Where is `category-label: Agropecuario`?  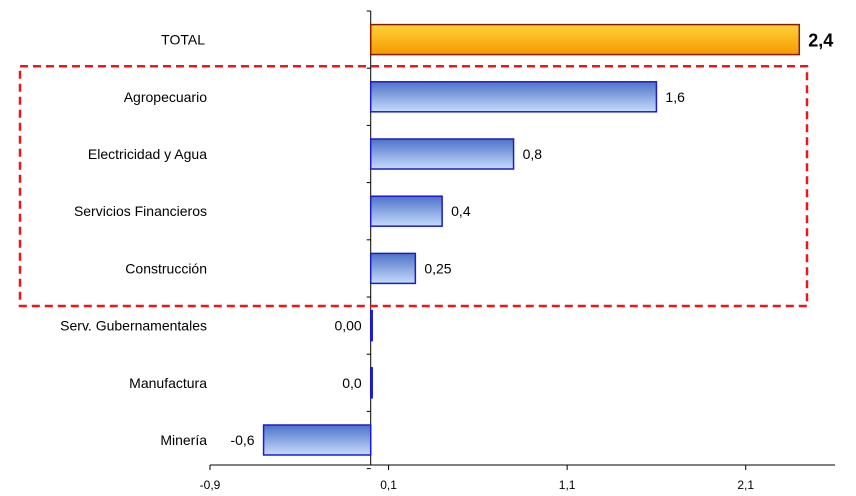
category-label: Agropecuario is located at coordinates (165, 97).